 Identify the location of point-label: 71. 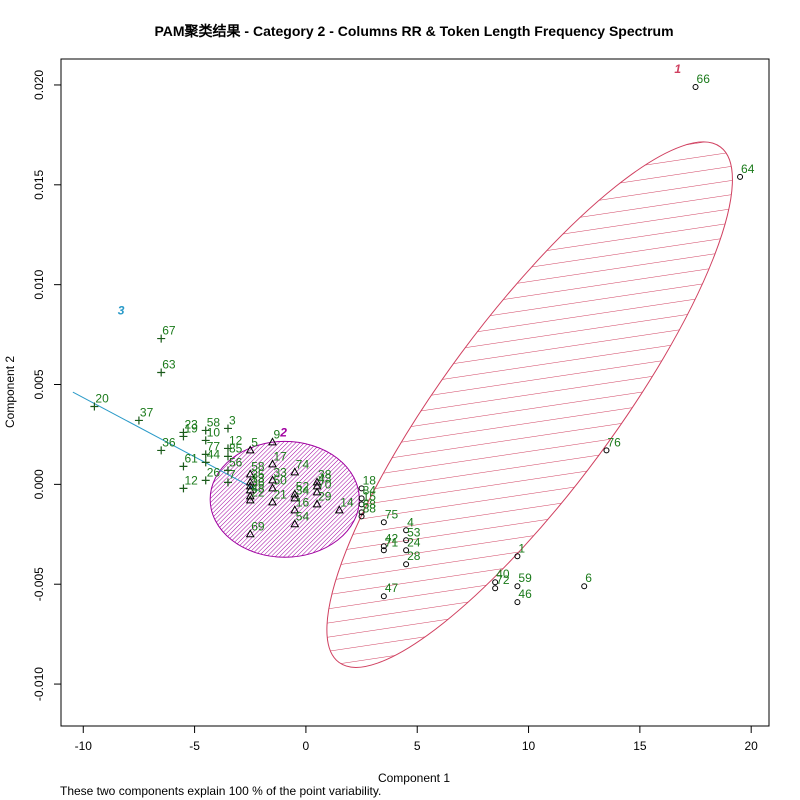
(392, 542).